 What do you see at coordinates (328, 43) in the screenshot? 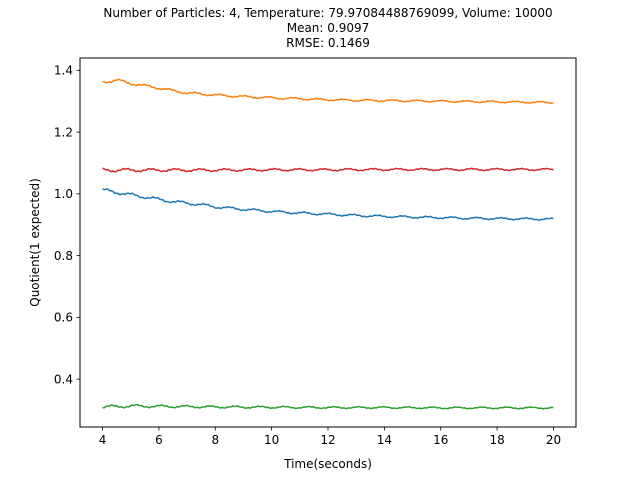
I see `chart-title-line-3: RMSE: 0.1469` at bounding box center [328, 43].